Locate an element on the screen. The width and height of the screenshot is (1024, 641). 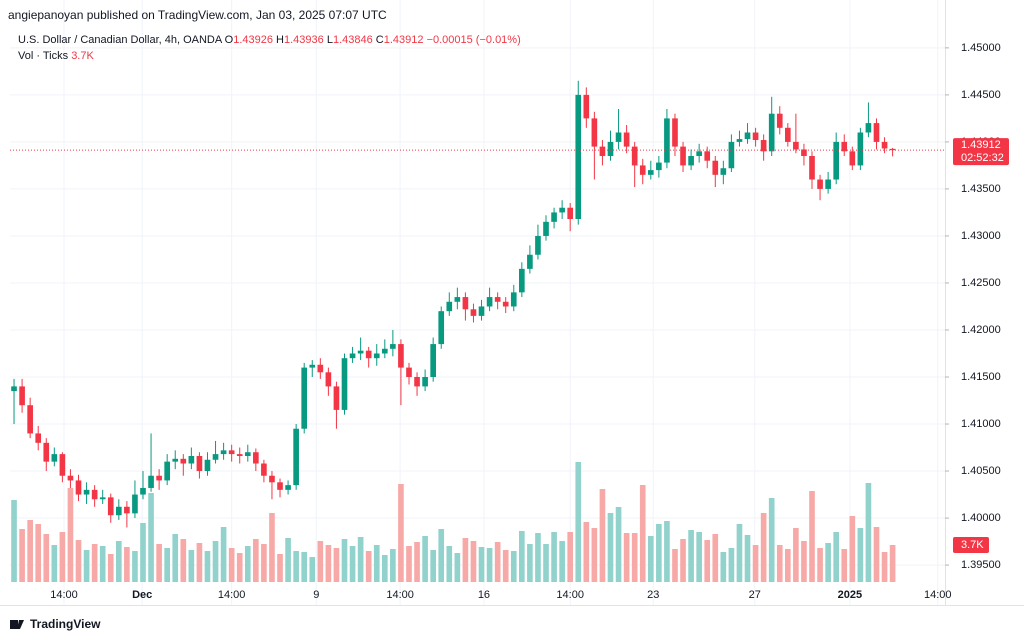
y-tick-label: 1.41500 is located at coordinates (981, 377).